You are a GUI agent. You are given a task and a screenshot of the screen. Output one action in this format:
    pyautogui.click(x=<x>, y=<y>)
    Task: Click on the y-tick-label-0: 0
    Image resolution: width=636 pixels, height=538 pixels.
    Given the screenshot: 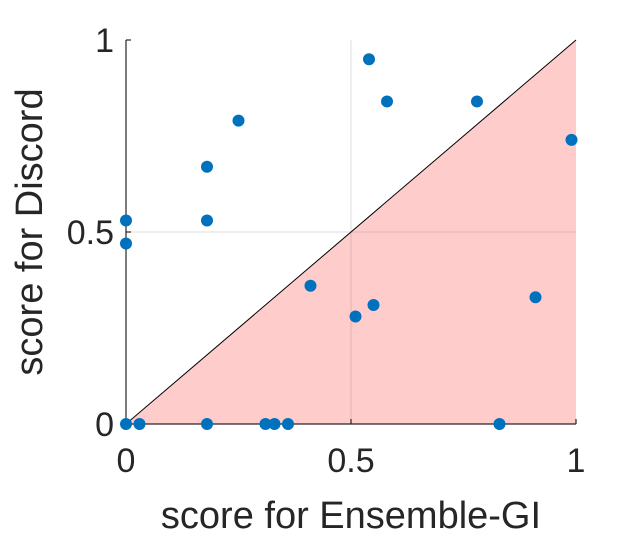 What is the action you would take?
    pyautogui.click(x=104, y=425)
    